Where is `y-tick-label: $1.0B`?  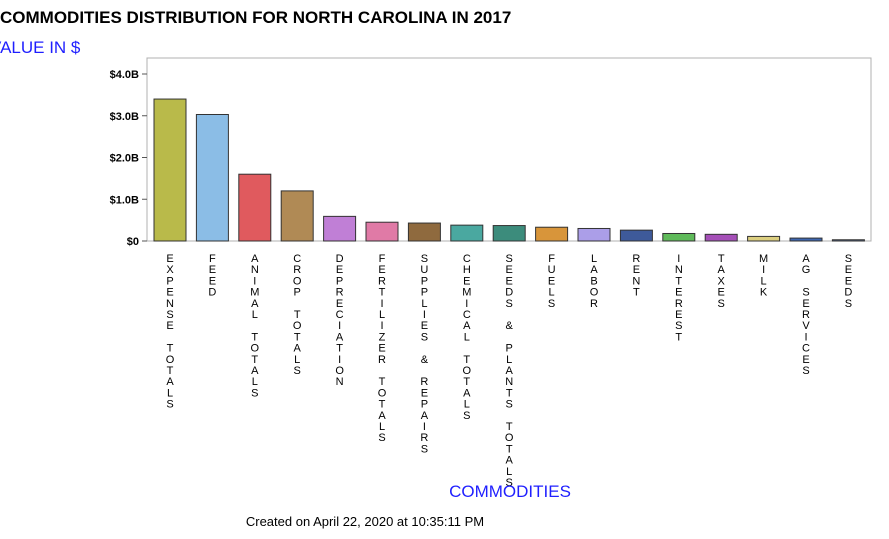
y-tick-label: $1.0B is located at coordinates (124, 200).